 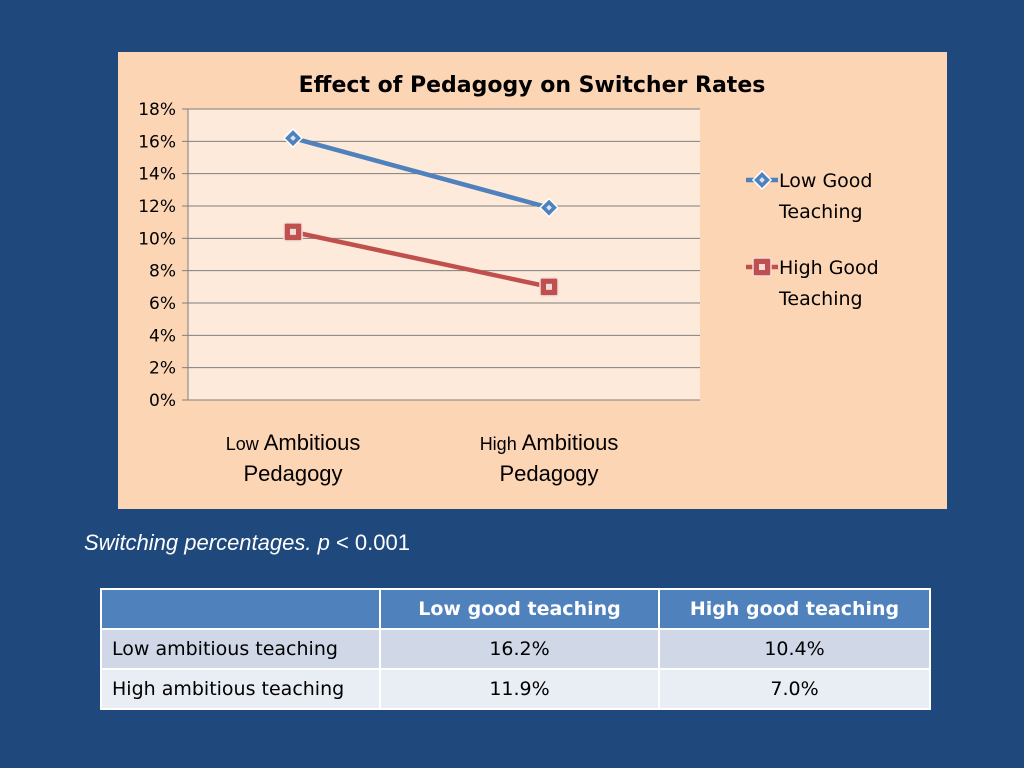 I want to click on y-tick-label: 10%, so click(x=157, y=239).